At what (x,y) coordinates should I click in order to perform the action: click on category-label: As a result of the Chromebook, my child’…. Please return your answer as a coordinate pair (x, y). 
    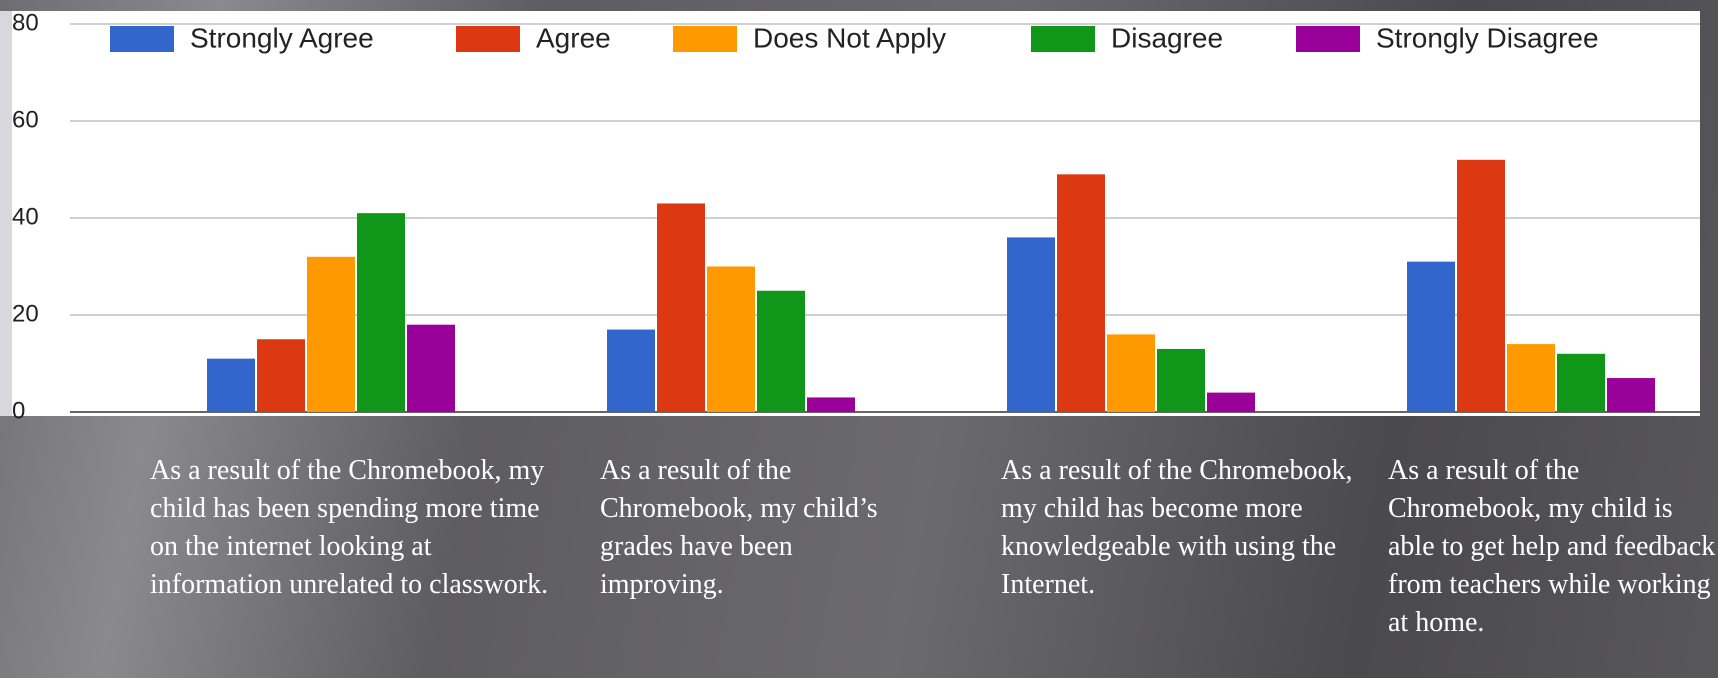
    Looking at the image, I should click on (739, 527).